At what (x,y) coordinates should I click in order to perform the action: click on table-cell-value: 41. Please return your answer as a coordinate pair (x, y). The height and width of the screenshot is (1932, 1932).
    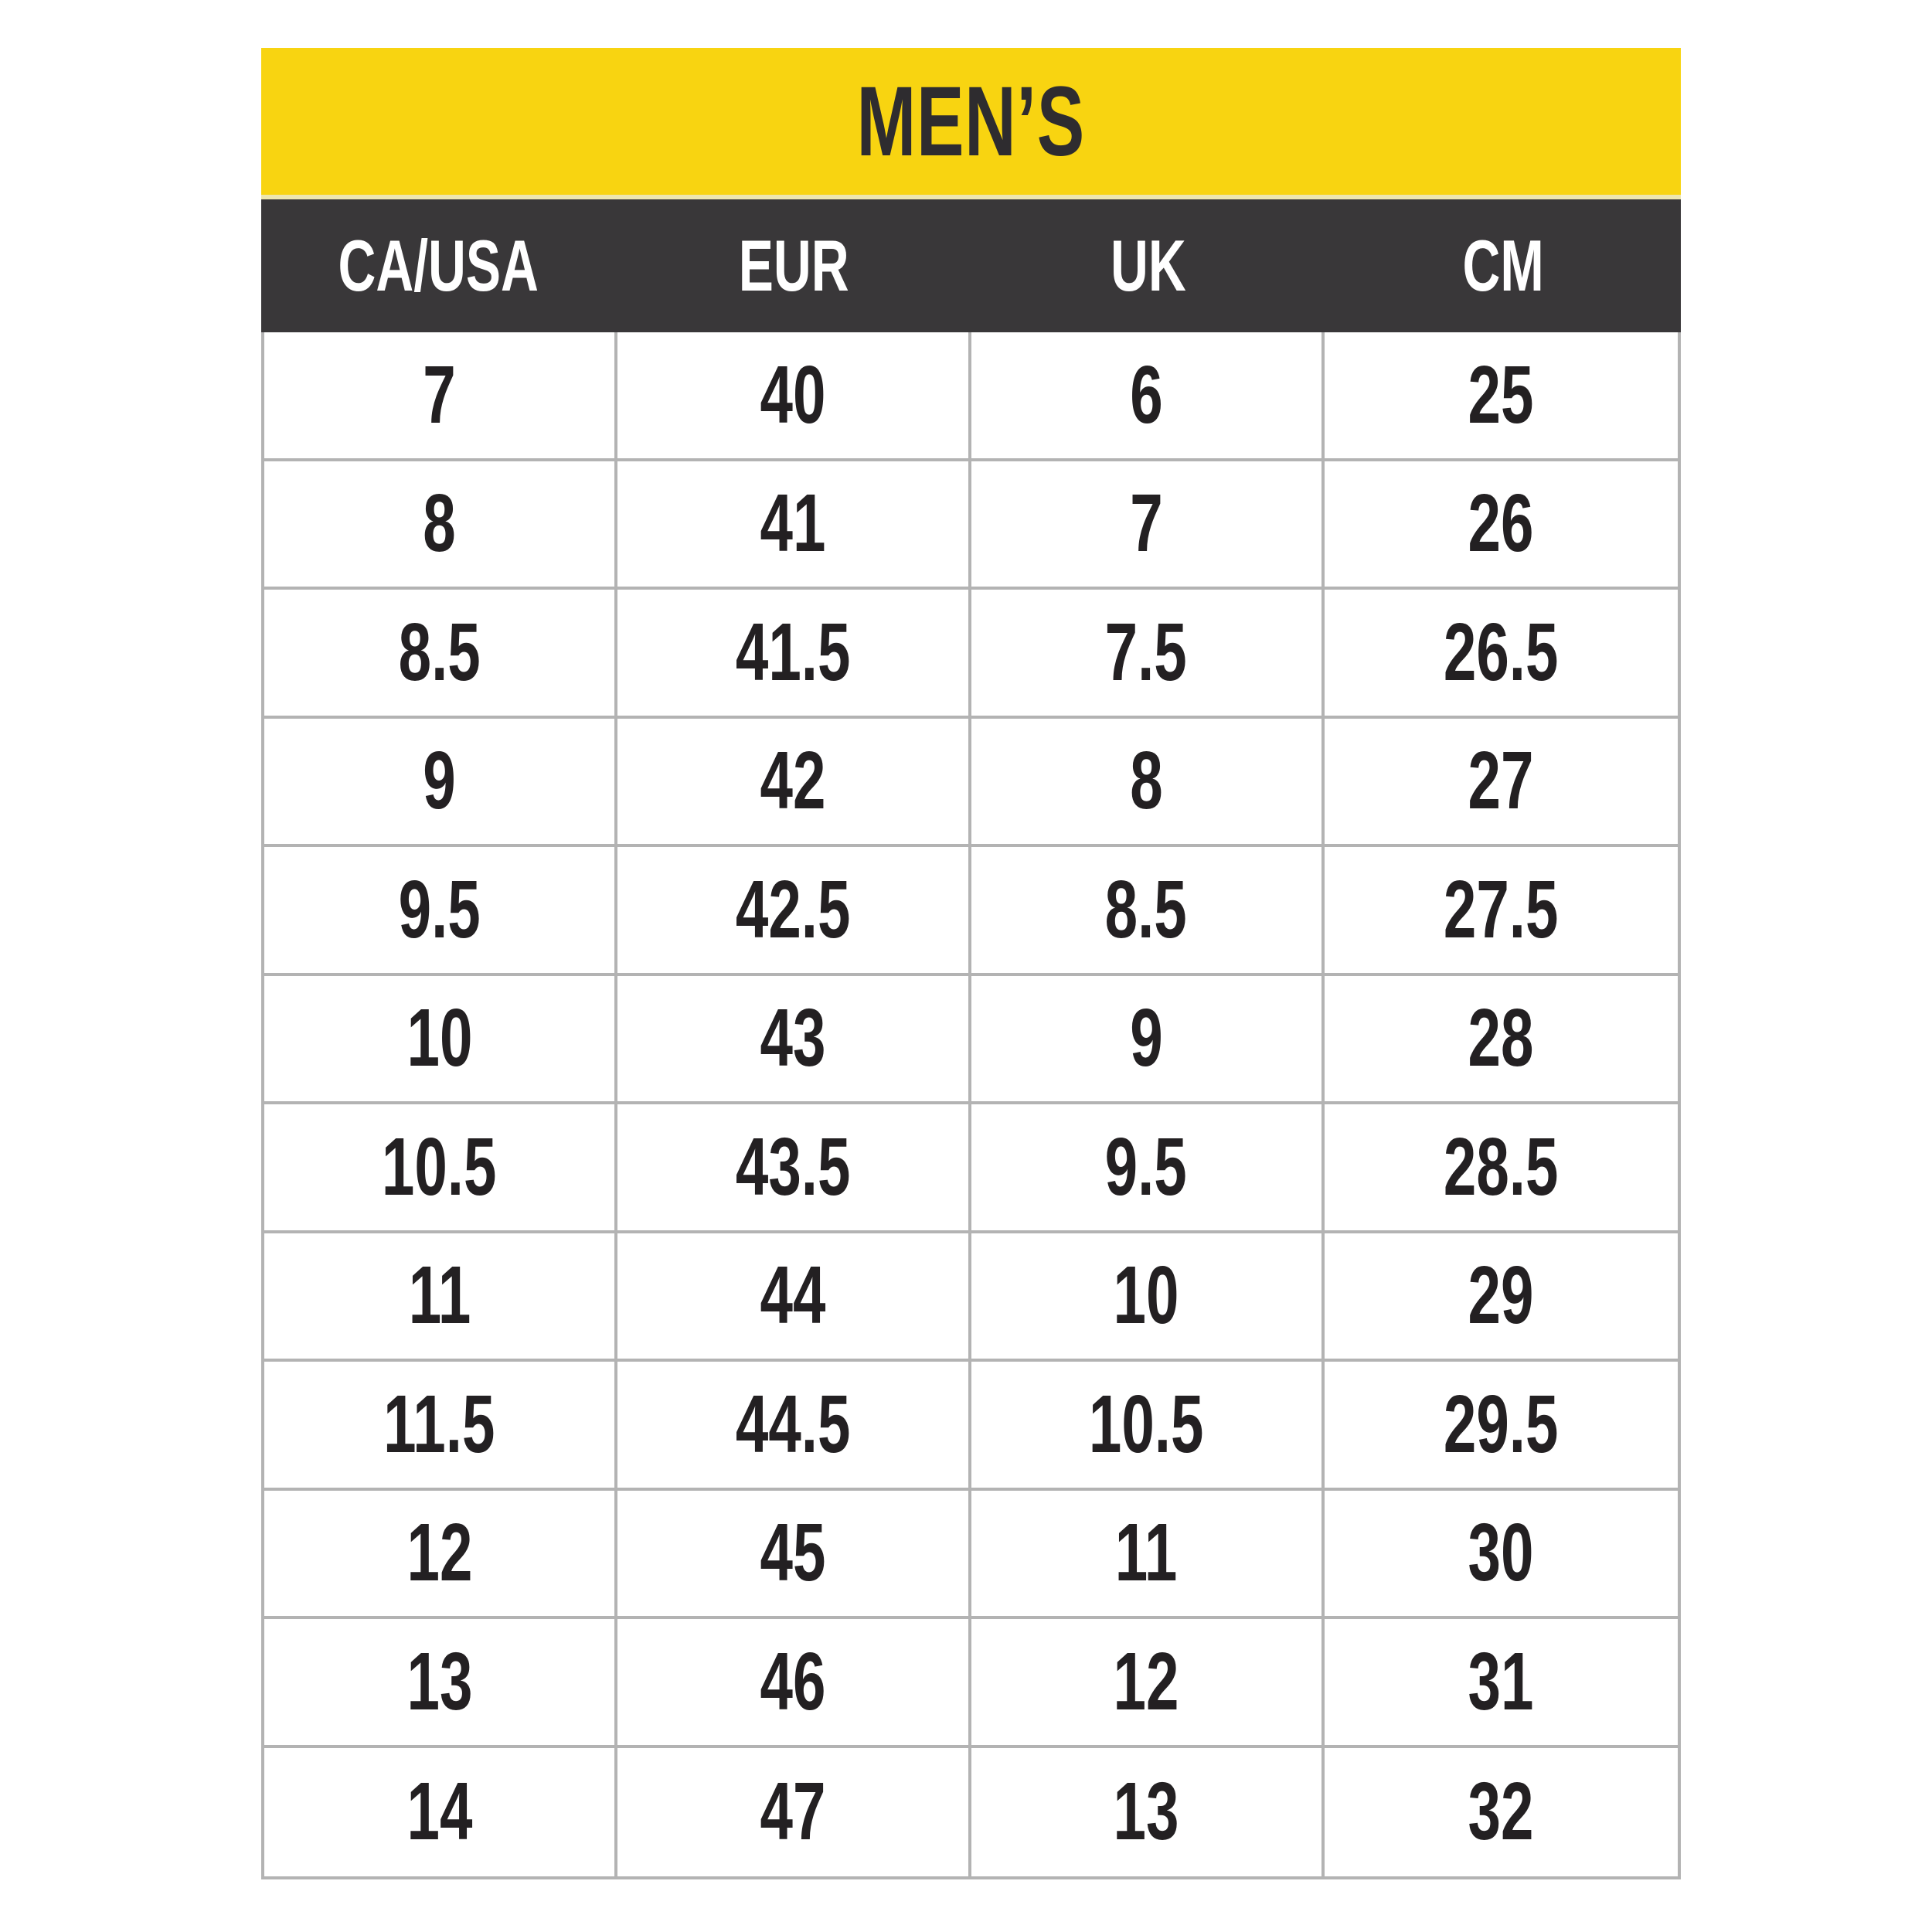
    Looking at the image, I should click on (793, 524).